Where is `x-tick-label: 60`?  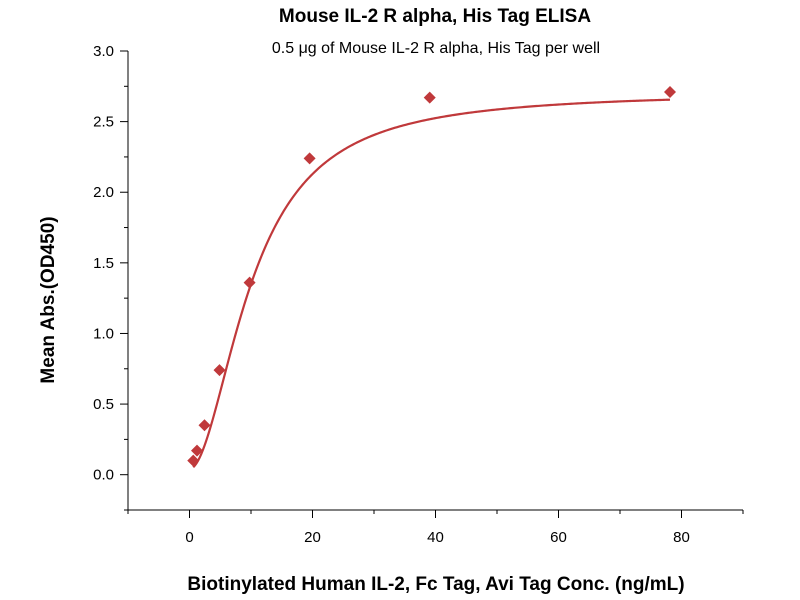 x-tick-label: 60 is located at coordinates (558, 537).